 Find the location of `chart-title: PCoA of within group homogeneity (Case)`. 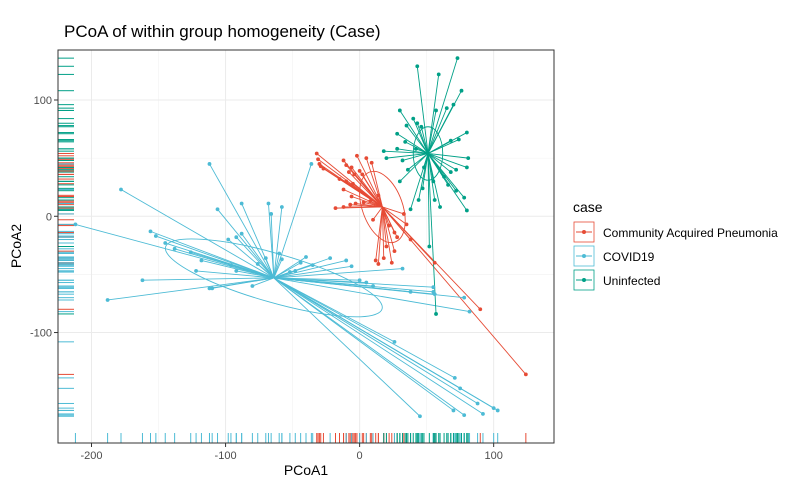

chart-title: PCoA of within group homogeneity (Case) is located at coordinates (222, 31).